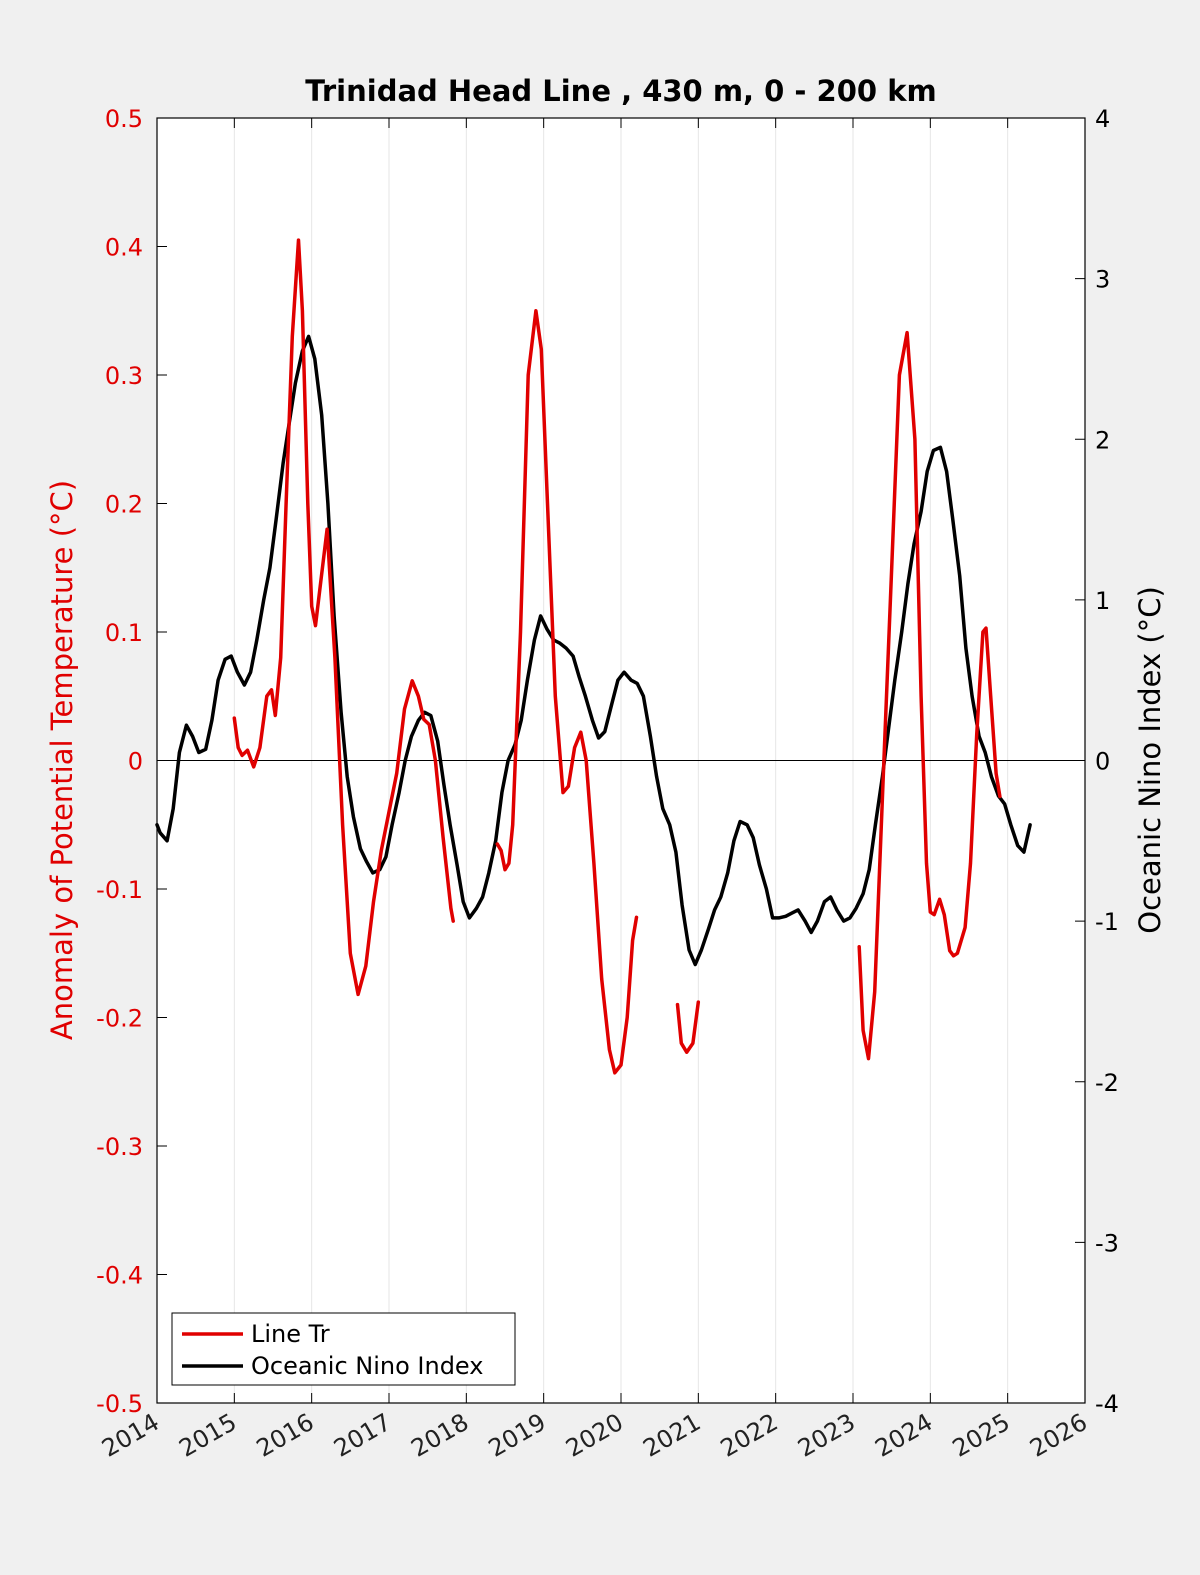 This screenshot has width=1200, height=1575. What do you see at coordinates (119, 1147) in the screenshot?
I see `y-left-tick-label: -0.3` at bounding box center [119, 1147].